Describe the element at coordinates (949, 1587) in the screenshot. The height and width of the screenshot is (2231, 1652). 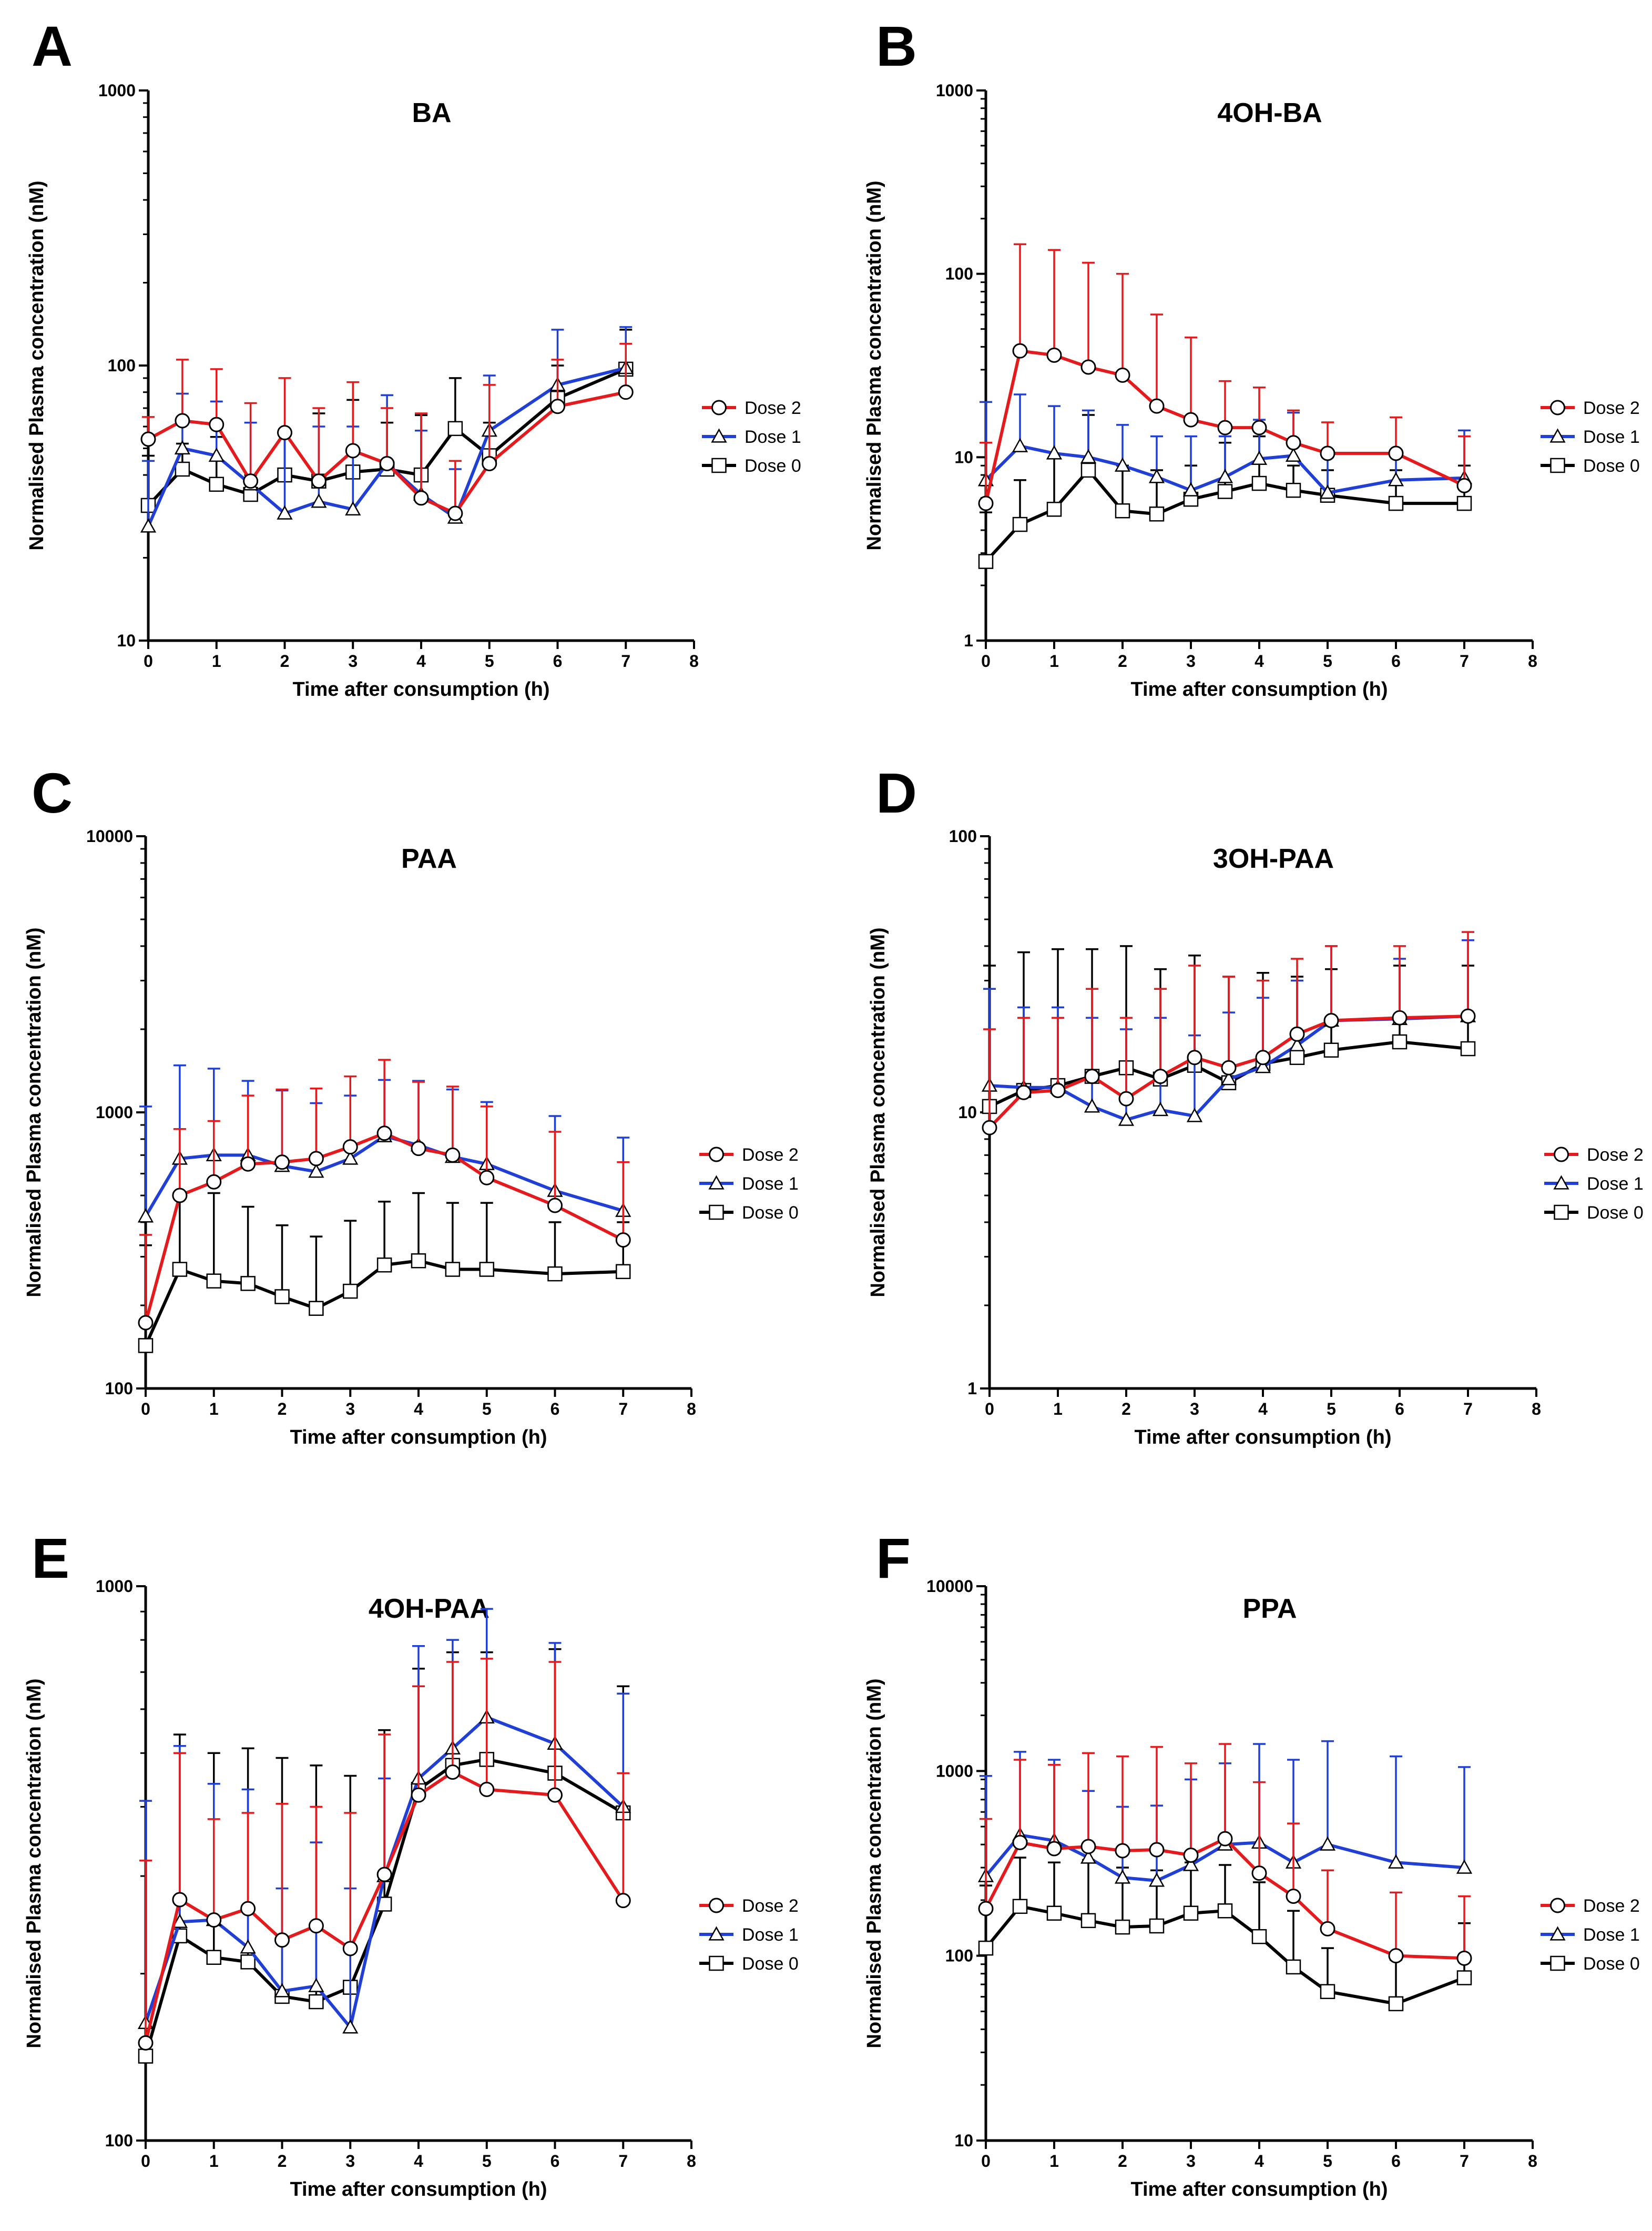
I see `panel-f-y-tick-label: 10000` at that location.